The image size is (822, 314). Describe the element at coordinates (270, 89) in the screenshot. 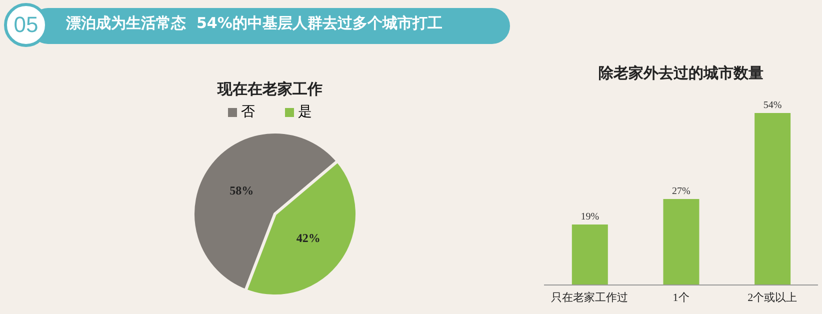

I see `chart-title: 现在在老家工作` at that location.